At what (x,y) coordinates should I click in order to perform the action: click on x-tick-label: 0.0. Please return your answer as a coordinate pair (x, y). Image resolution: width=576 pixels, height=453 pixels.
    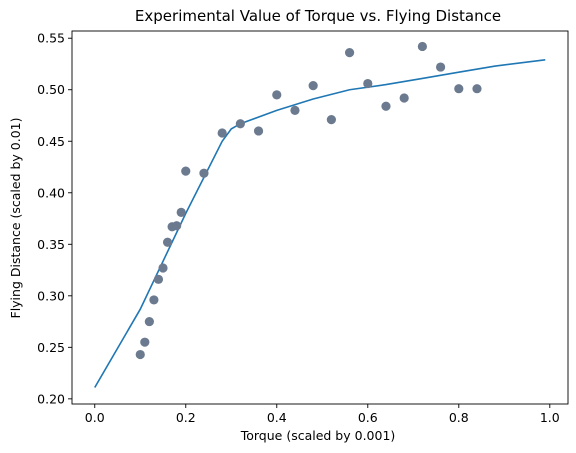
    Looking at the image, I should click on (95, 417).